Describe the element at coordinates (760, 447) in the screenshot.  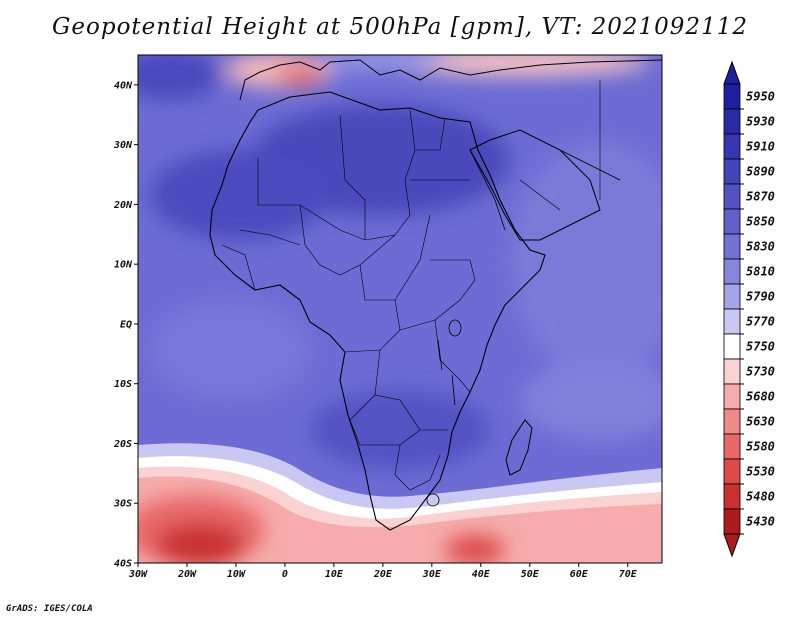
I see `colorbar-label: 5580` at that location.